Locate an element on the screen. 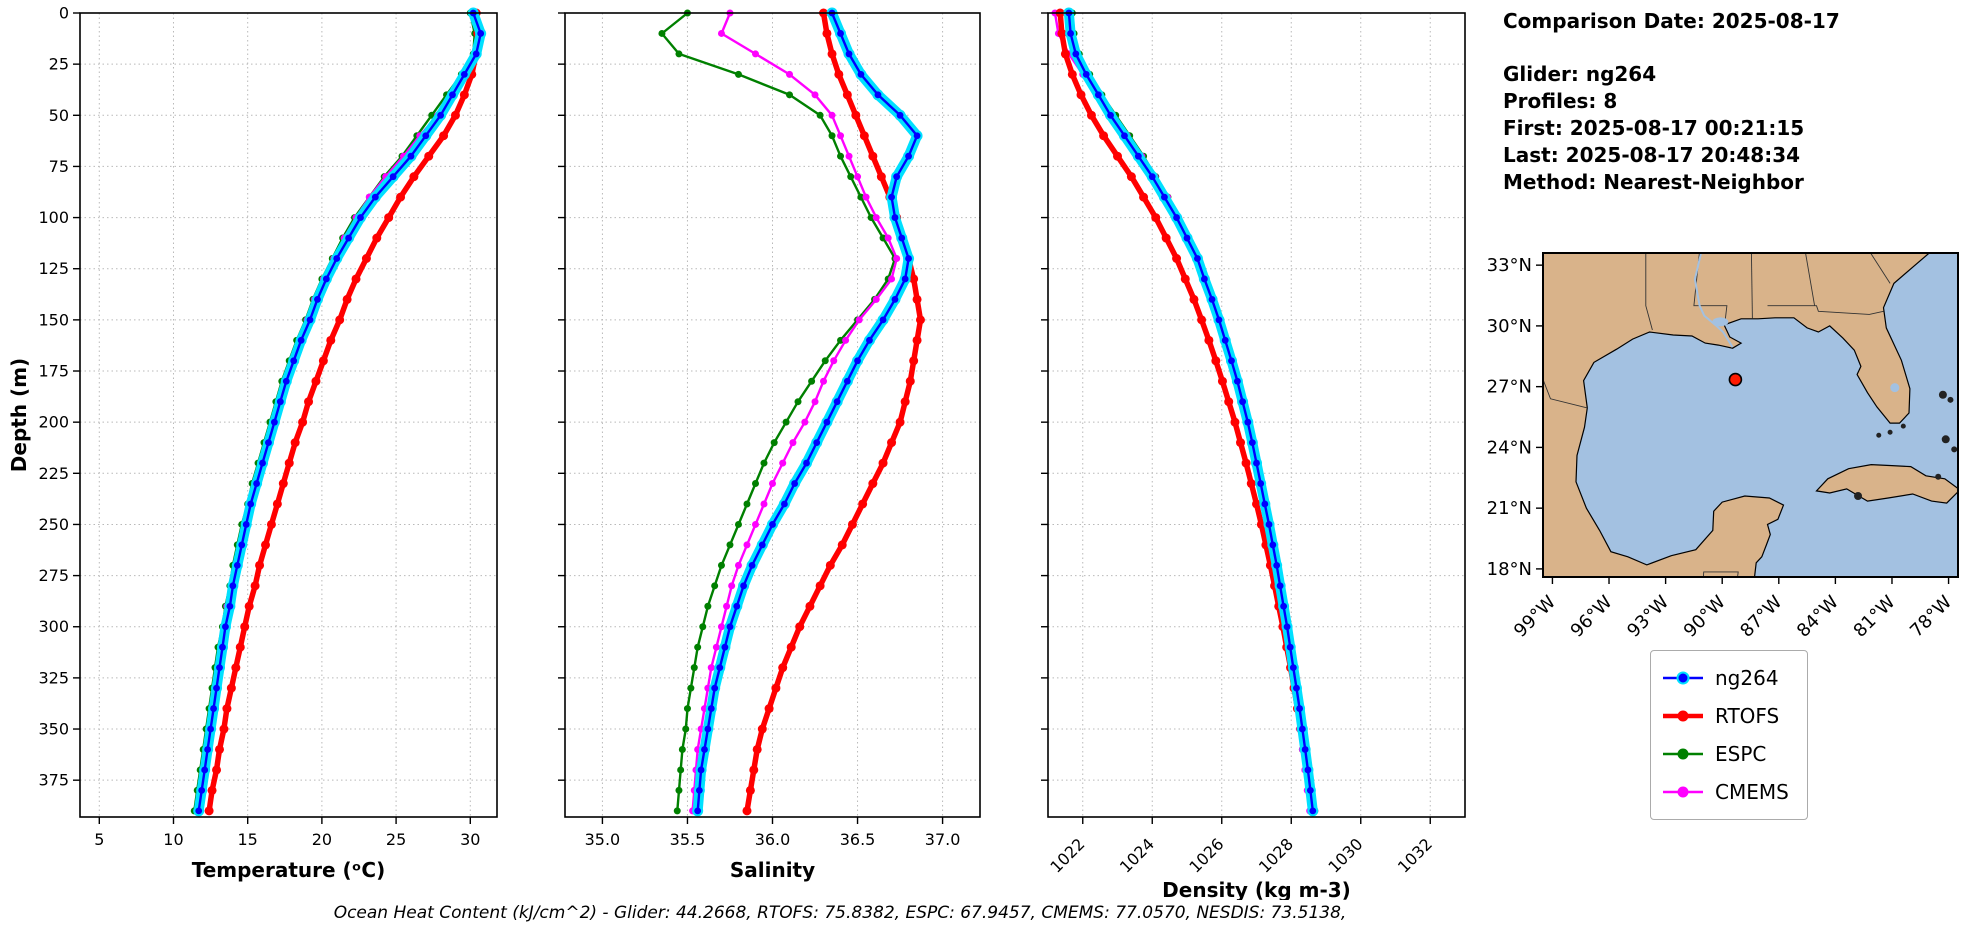 The image size is (1987, 934). y-tick-label: 175 is located at coordinates (53, 371).